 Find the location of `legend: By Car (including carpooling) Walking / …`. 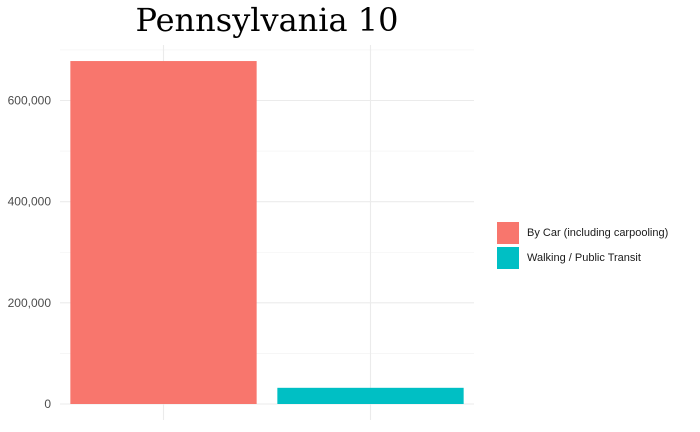

legend: By Car (including carpooling) Walking / … is located at coordinates (582, 246).